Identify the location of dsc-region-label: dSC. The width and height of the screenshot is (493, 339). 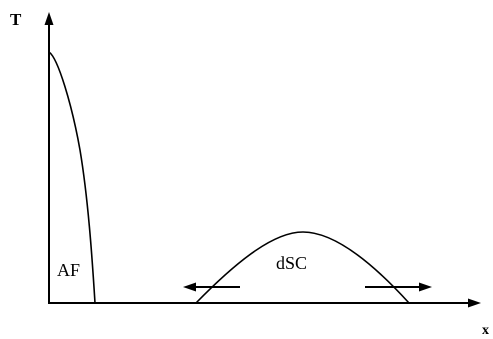
(291, 263).